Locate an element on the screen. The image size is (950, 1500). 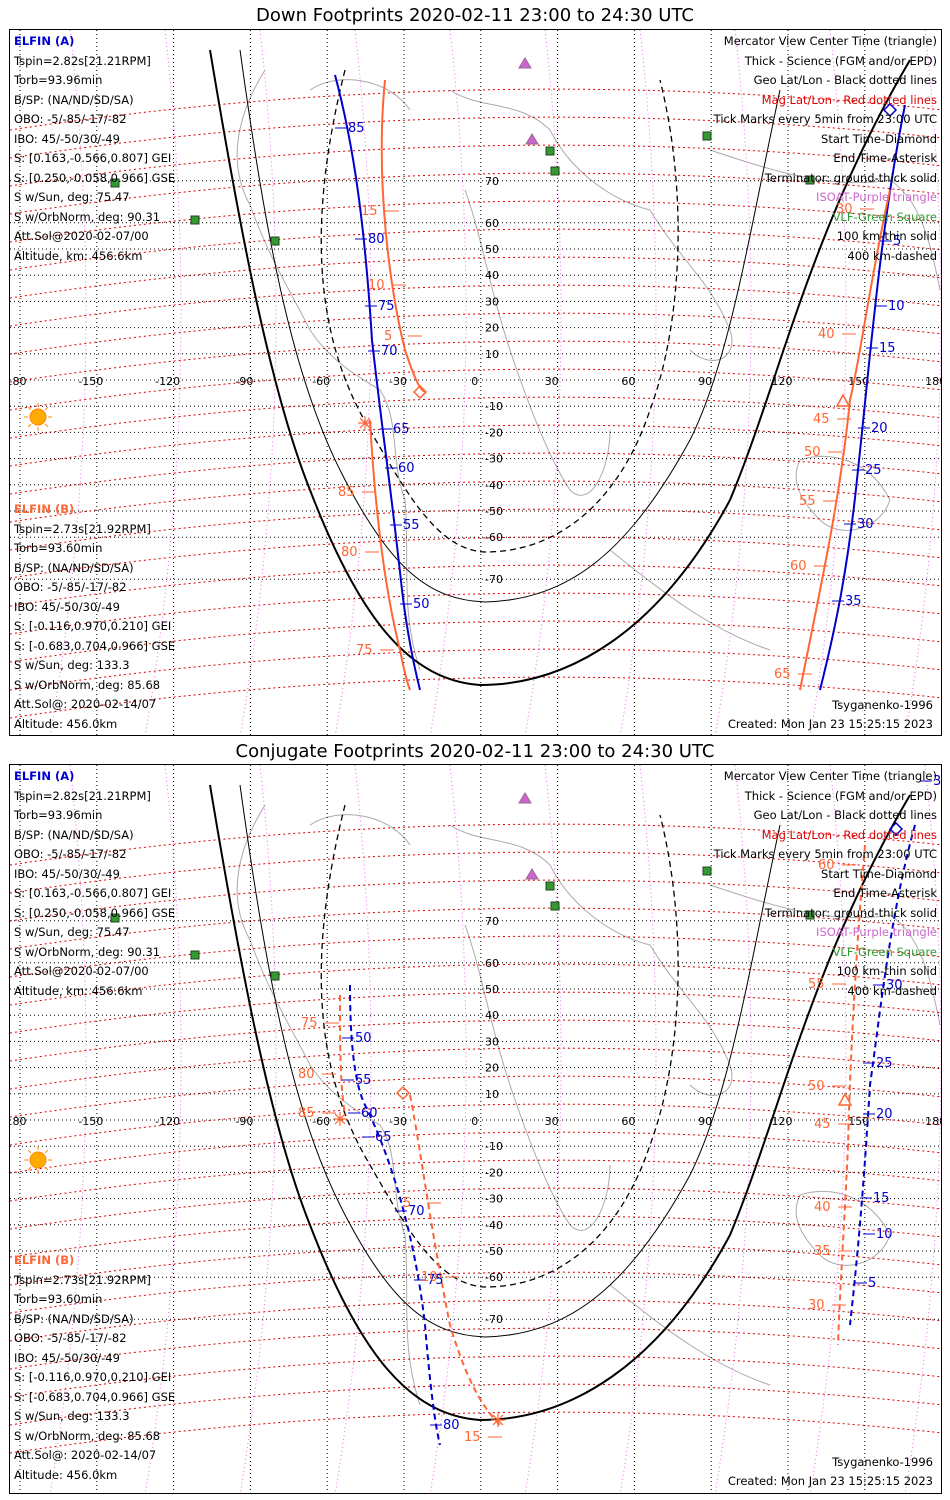
created-label: Created: Mon Jan 23 15:25:15 2023 is located at coordinates (830, 724).